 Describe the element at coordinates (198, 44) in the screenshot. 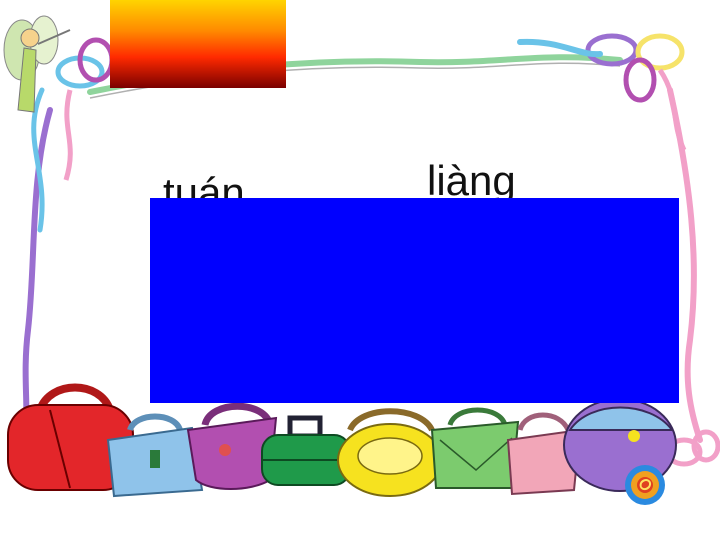

I see `title-gradient-block` at that location.